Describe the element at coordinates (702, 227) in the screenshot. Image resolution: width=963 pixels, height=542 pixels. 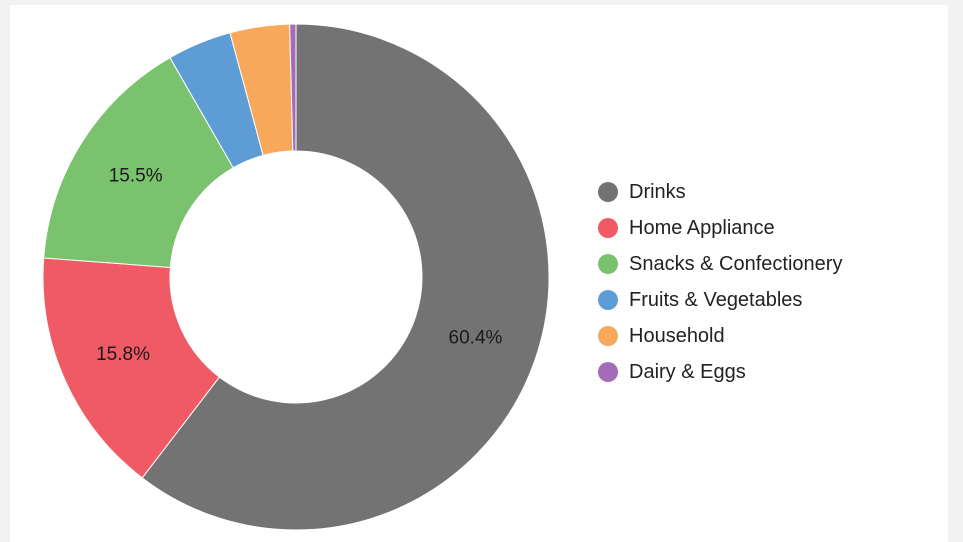
I see `legend-label: Home Appliance` at that location.